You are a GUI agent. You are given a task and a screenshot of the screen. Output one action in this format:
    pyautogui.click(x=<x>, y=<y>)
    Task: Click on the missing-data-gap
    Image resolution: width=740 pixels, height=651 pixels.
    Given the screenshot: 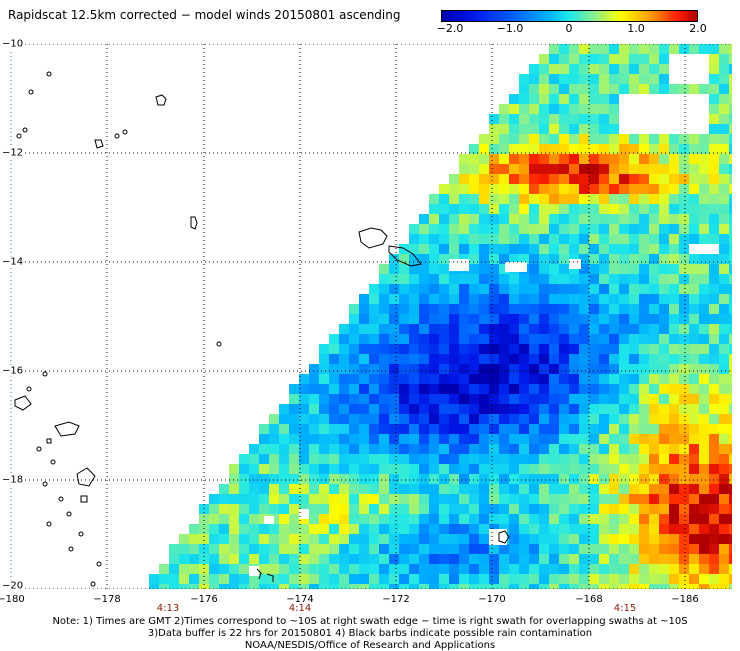 What is the action you would take?
    pyautogui.click(x=498, y=537)
    